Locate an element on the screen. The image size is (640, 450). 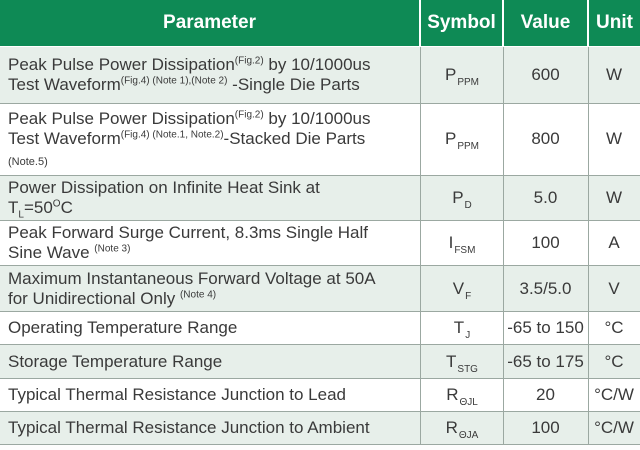
value-cell: 20 is located at coordinates (546, 395).